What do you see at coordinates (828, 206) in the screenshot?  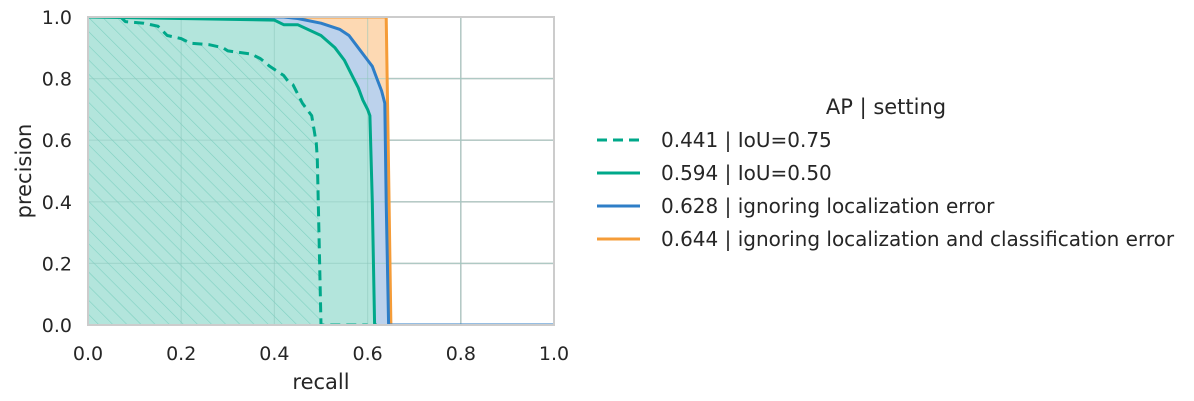 I see `legend-entry-label: 0.628 | ignoring localization error` at bounding box center [828, 206].